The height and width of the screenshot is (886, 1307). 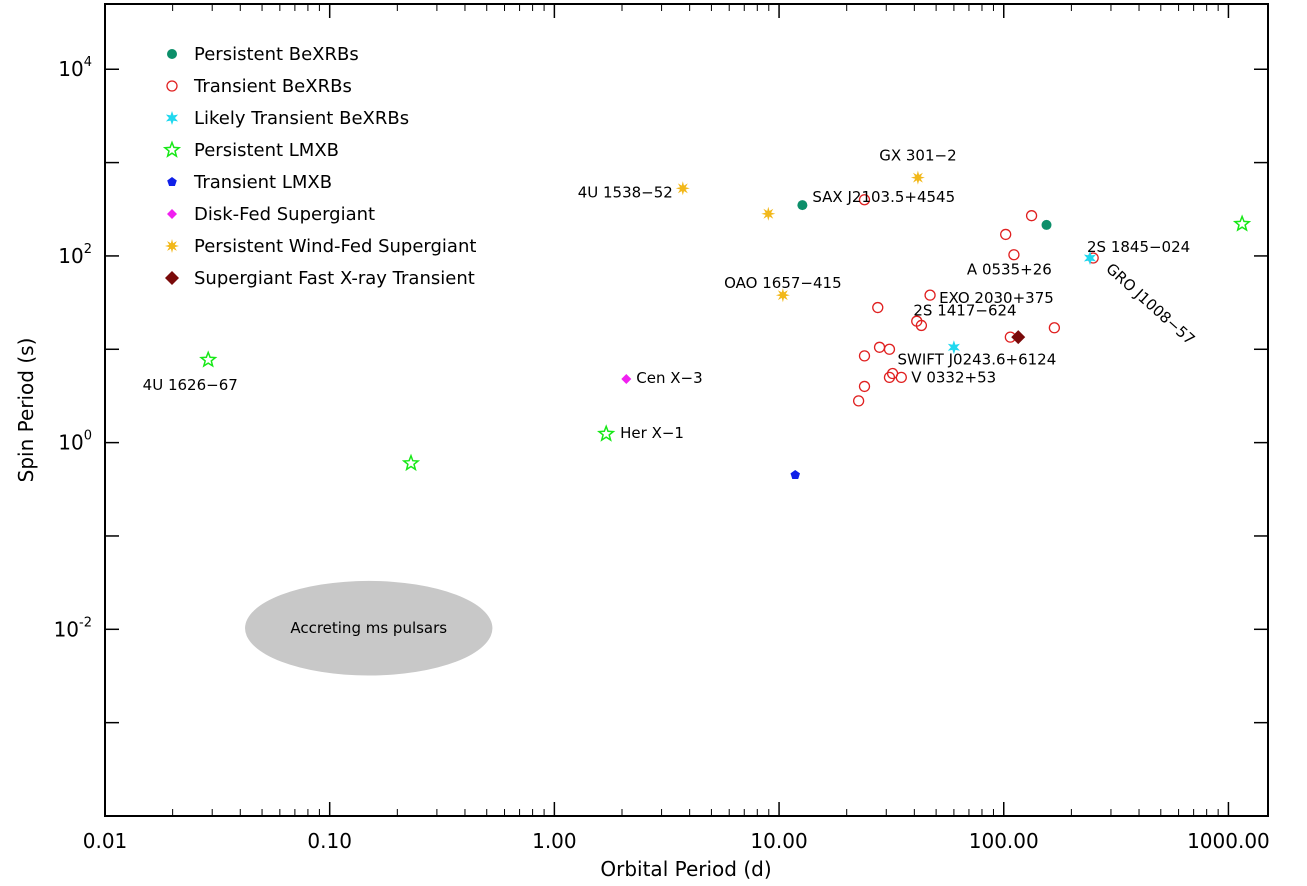 I want to click on annotation-label: V 0332+53, so click(x=953, y=377).